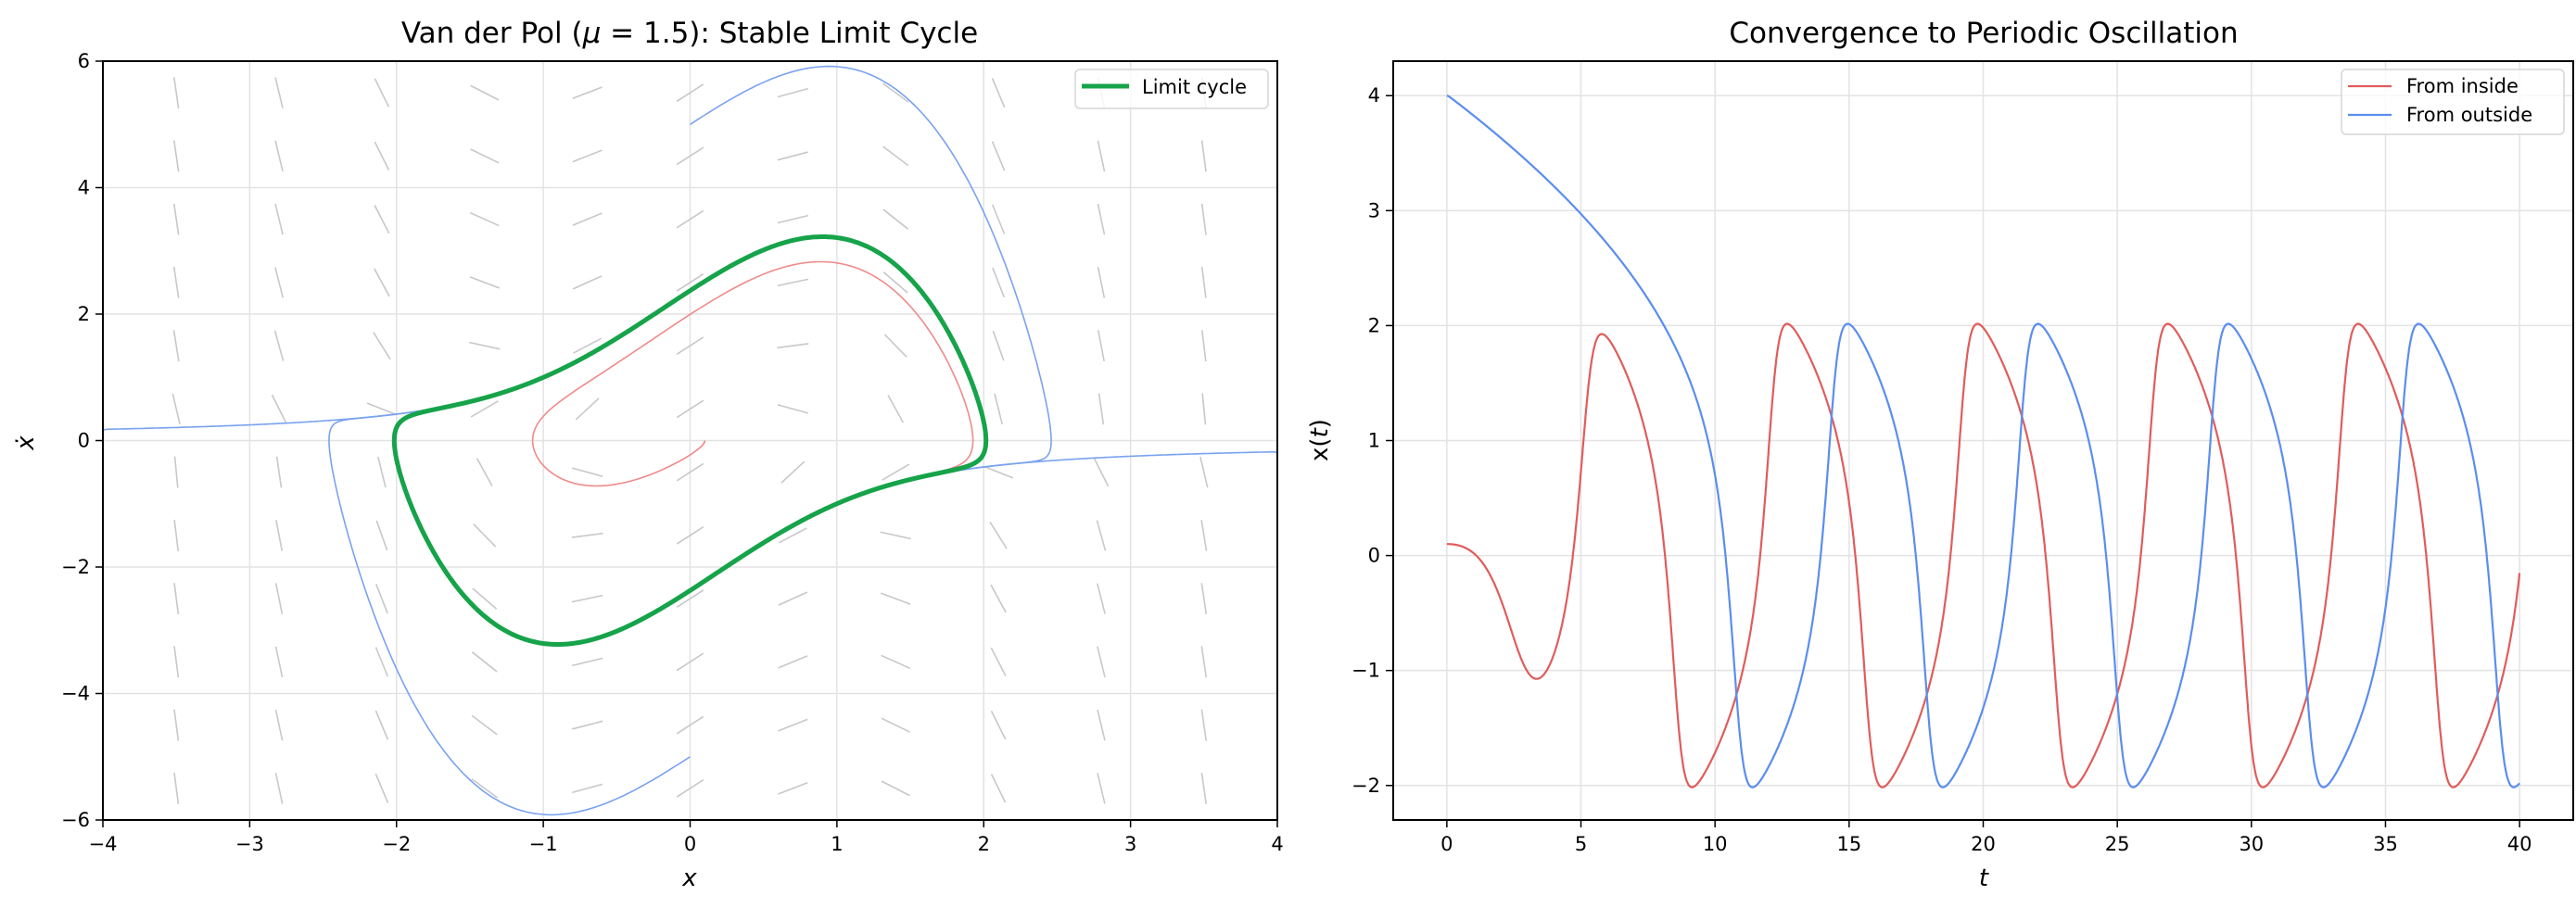 This screenshot has height=908, width=2576. Describe the element at coordinates (689, 878) in the screenshot. I see `left-x-axis-label: x` at that location.